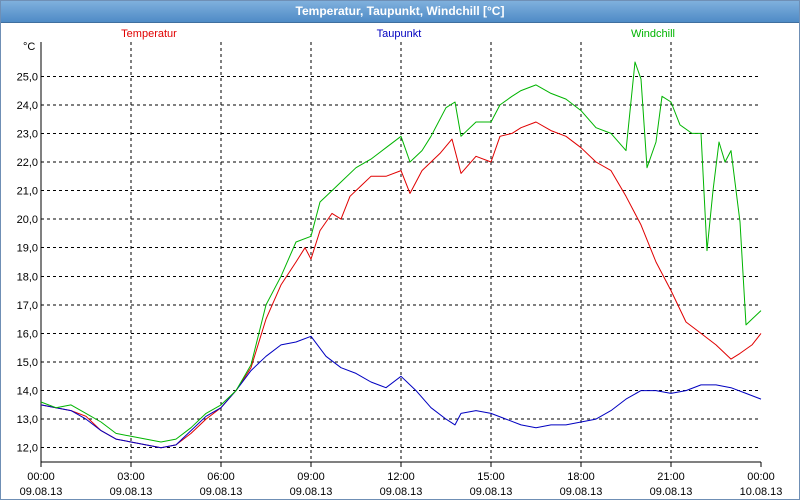 The height and width of the screenshot is (501, 800). Describe the element at coordinates (131, 477) in the screenshot. I see `x-tick-time: 03:00` at that location.